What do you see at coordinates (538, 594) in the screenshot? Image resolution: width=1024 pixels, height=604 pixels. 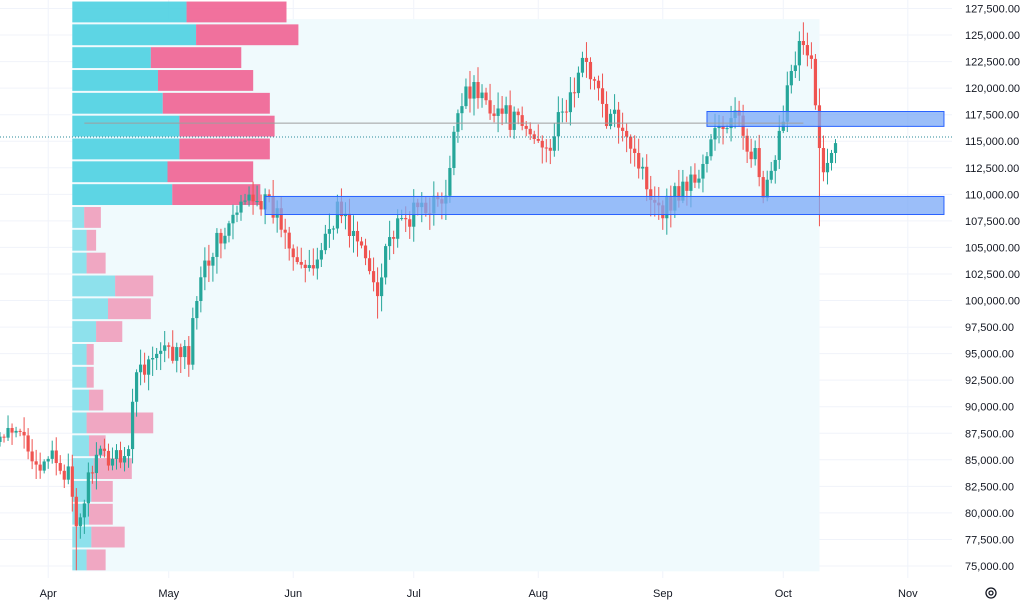 I see `x-tick-label: Aug` at bounding box center [538, 594].